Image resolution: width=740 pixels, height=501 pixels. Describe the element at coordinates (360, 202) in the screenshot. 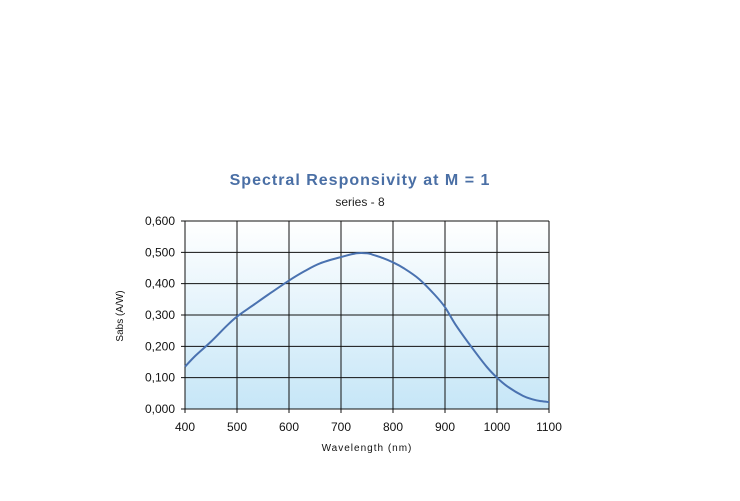

I see `chart-subtitle: series - 8` at that location.